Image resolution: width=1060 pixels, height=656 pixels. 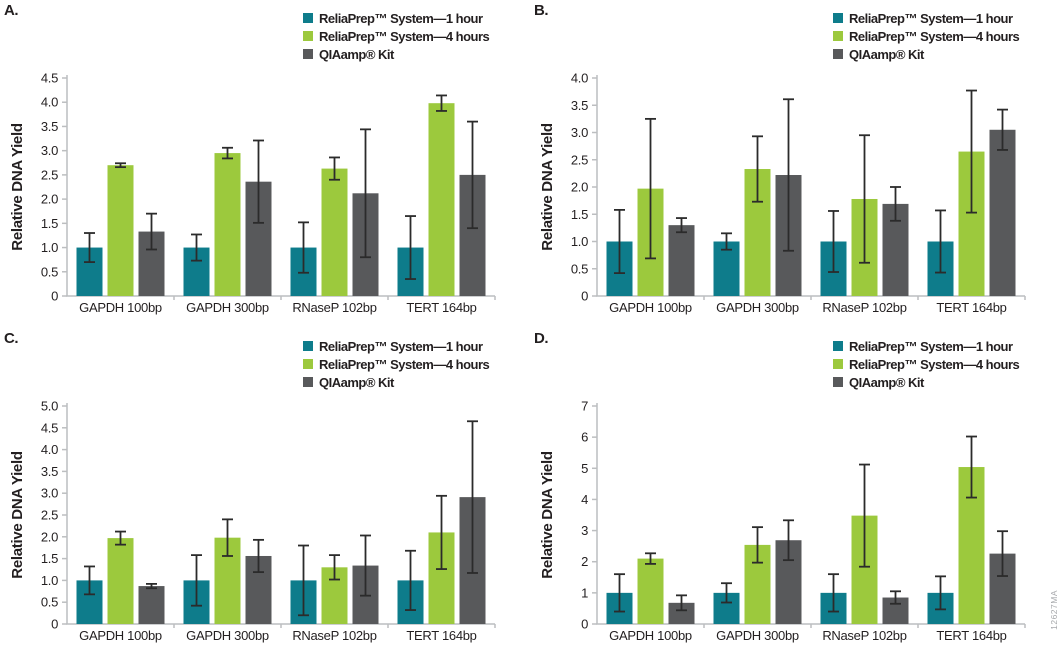 I want to click on svg-text: 4, so click(x=584, y=499).